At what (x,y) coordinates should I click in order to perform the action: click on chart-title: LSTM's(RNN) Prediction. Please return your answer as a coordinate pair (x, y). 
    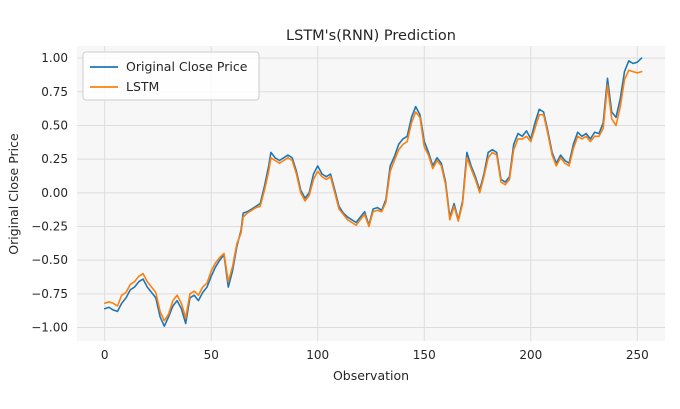
    Looking at the image, I should click on (371, 36).